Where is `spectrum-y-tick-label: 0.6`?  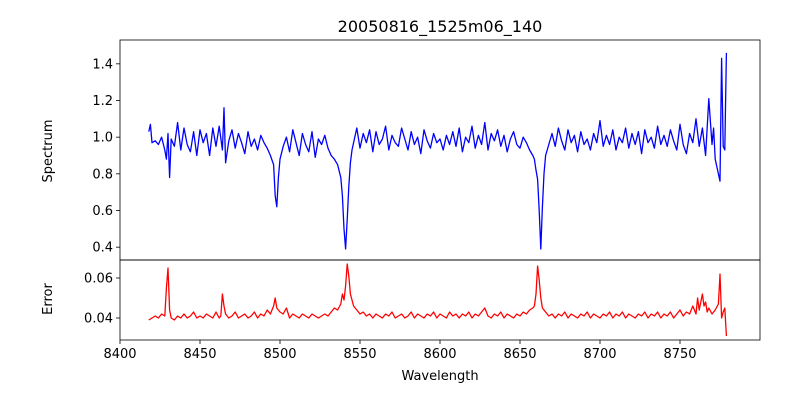 spectrum-y-tick-label: 0.6 is located at coordinates (102, 211).